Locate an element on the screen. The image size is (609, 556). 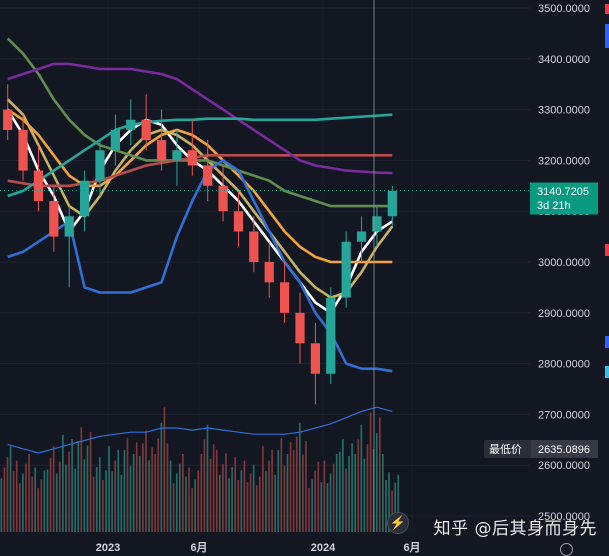
watermark: 知乎 @后其身而身先 is located at coordinates (515, 529).